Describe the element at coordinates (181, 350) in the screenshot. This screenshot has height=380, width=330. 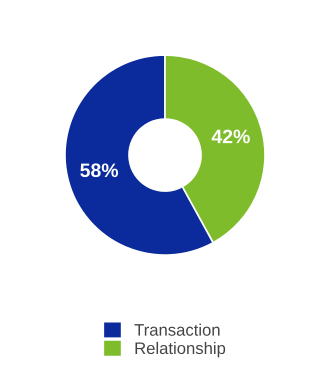
I see `legend-label: Relationship` at that location.